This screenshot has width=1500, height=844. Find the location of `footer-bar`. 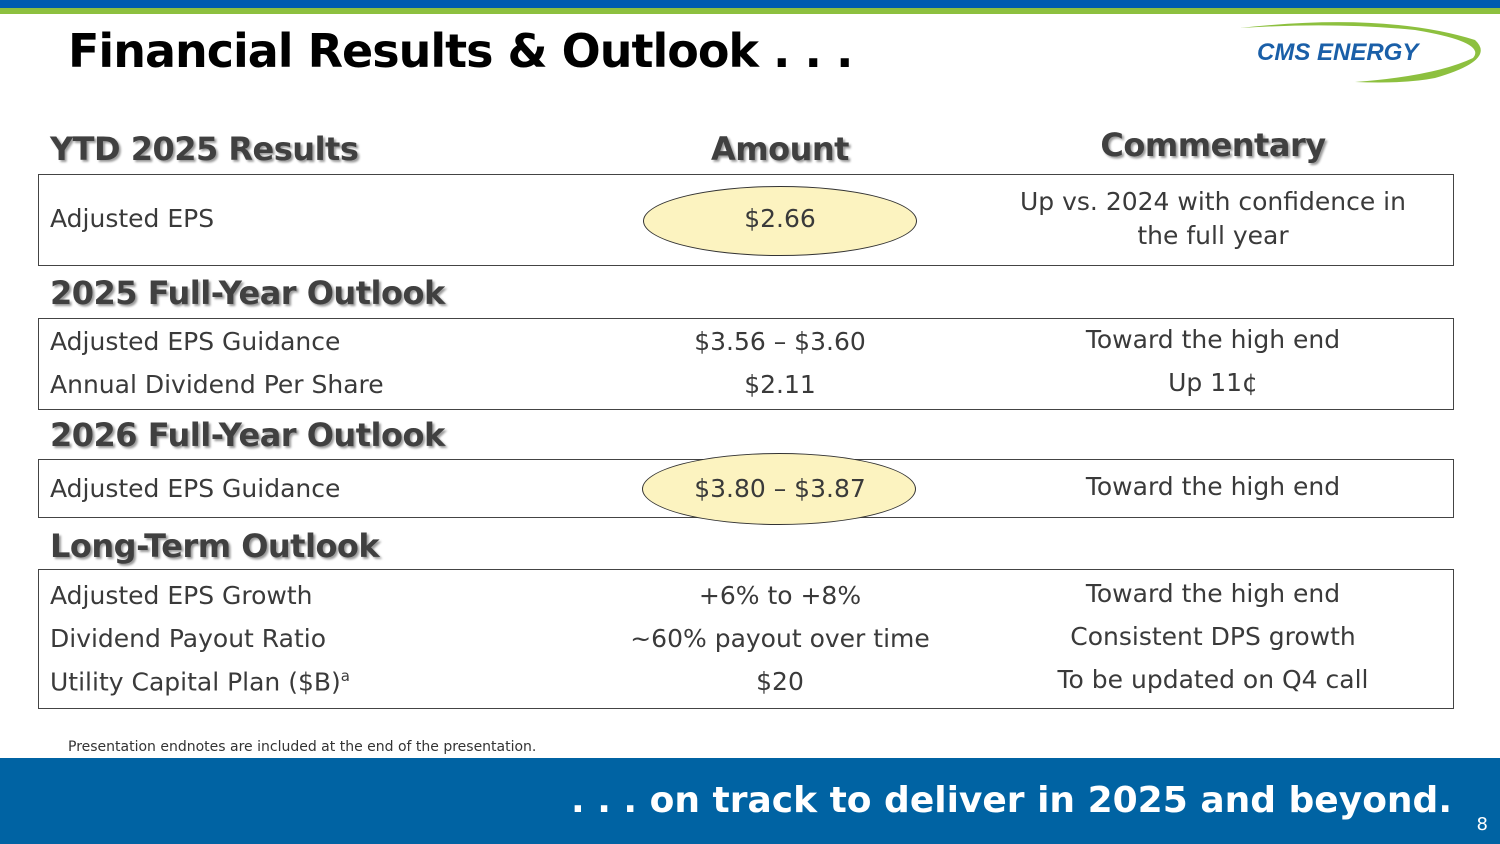

footer-bar is located at coordinates (750, 801).